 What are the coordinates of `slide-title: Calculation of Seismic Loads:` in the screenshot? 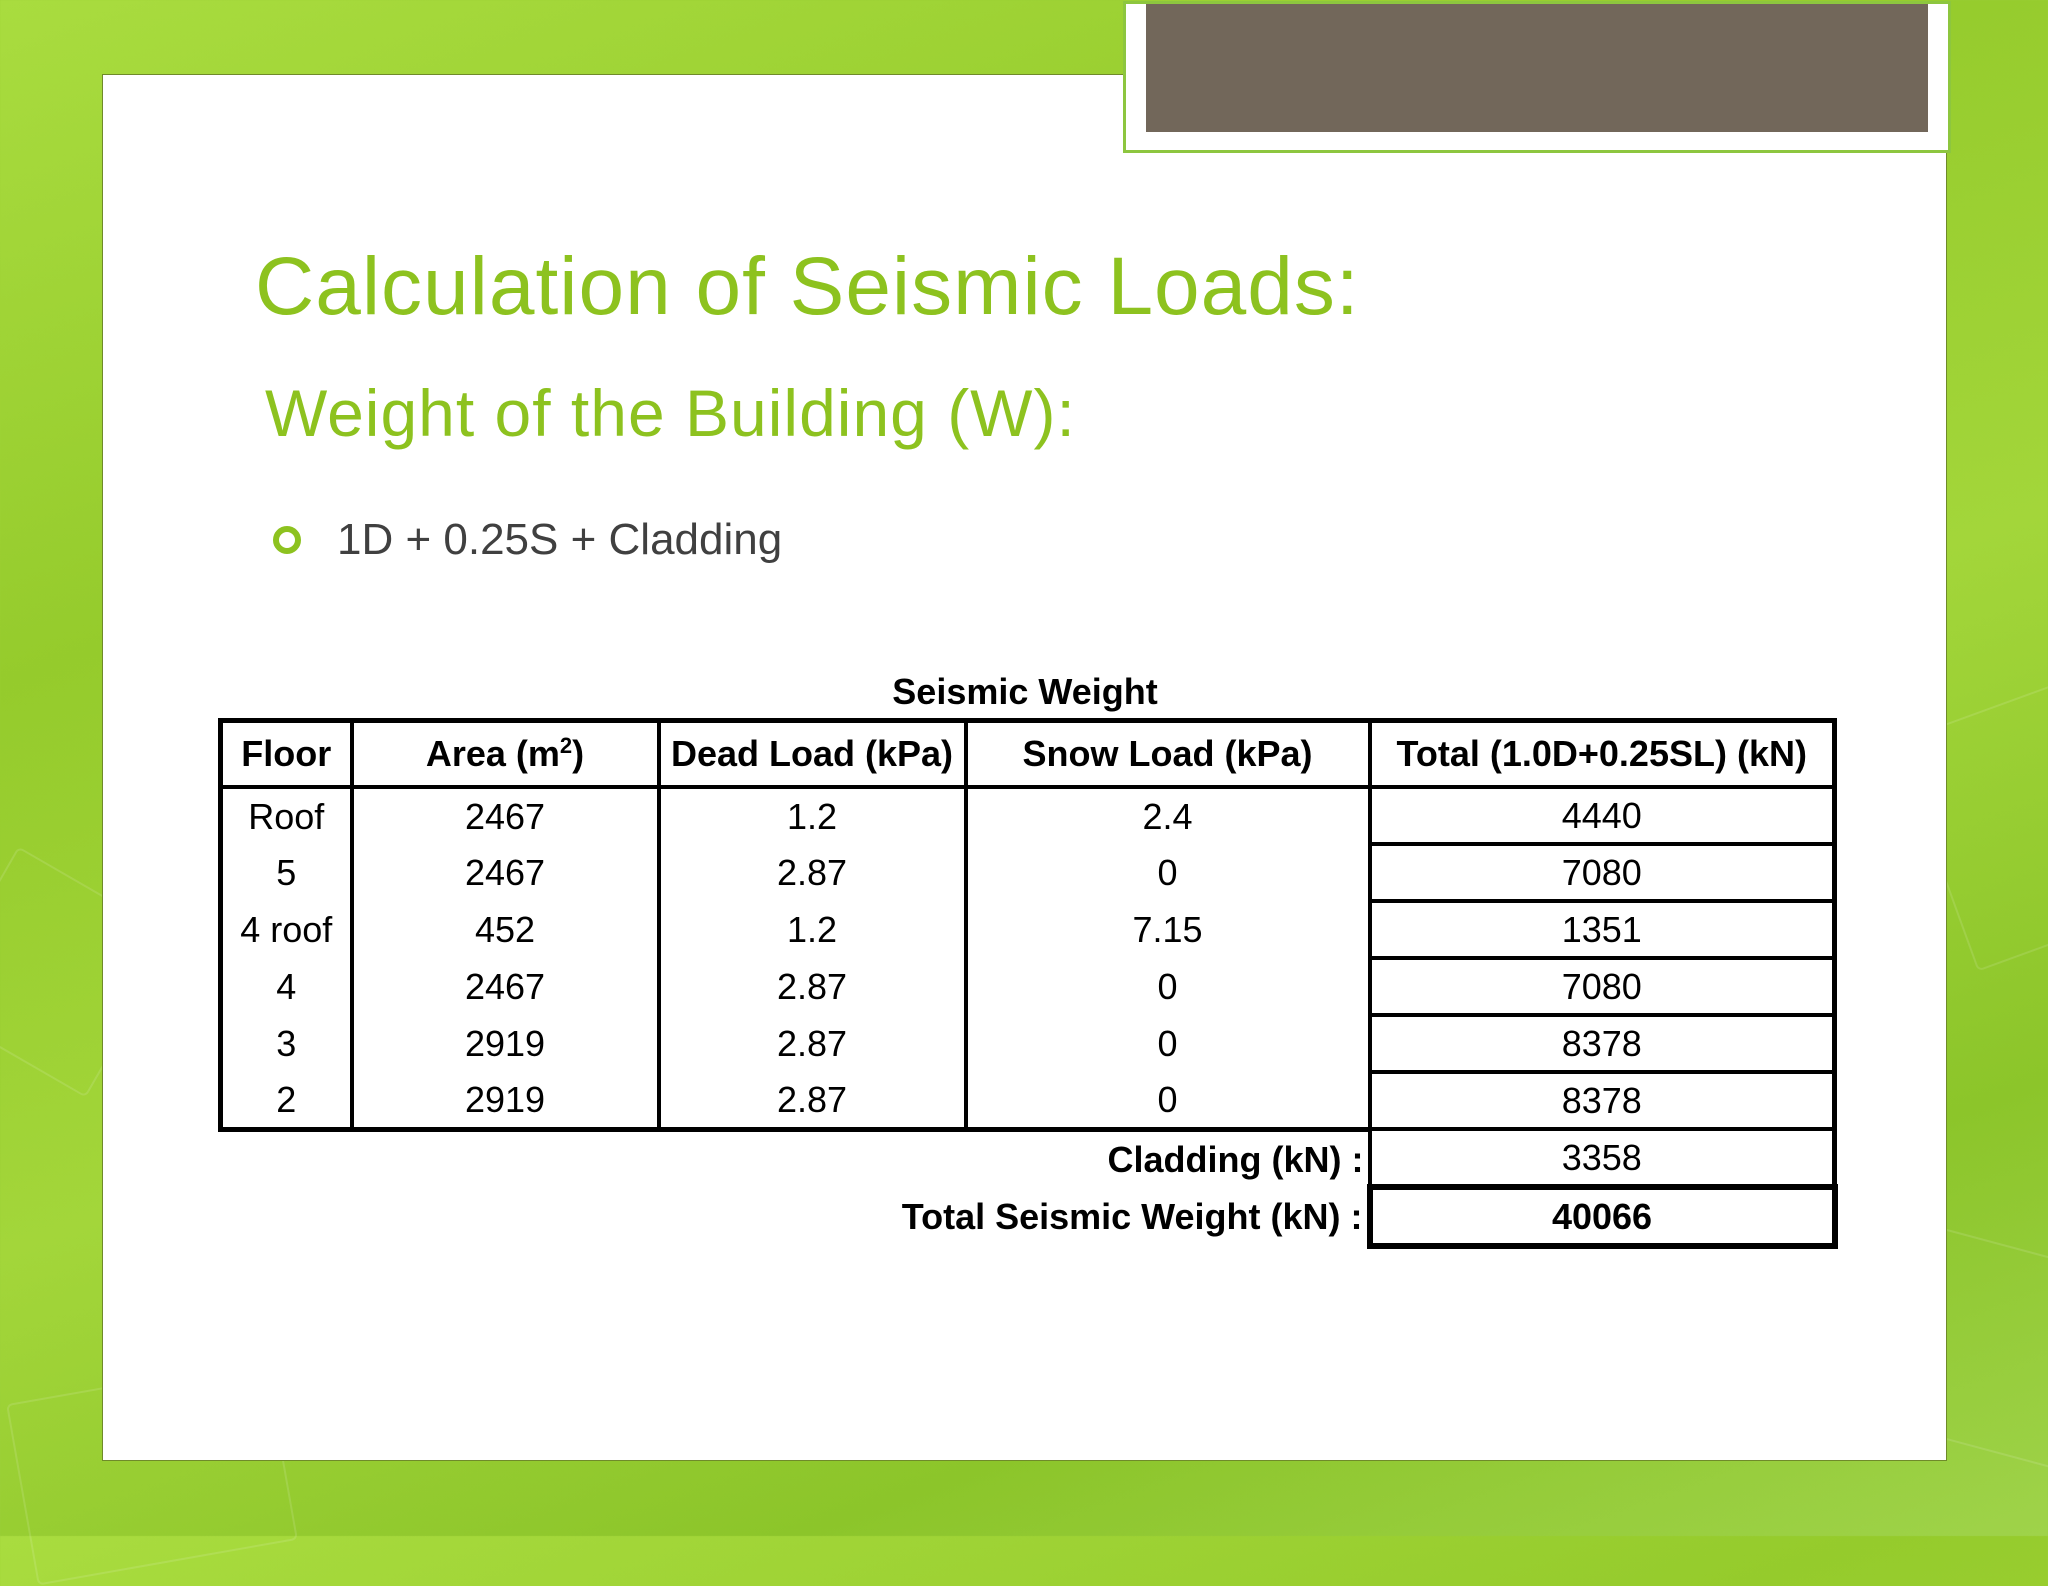 It's located at (807, 286).